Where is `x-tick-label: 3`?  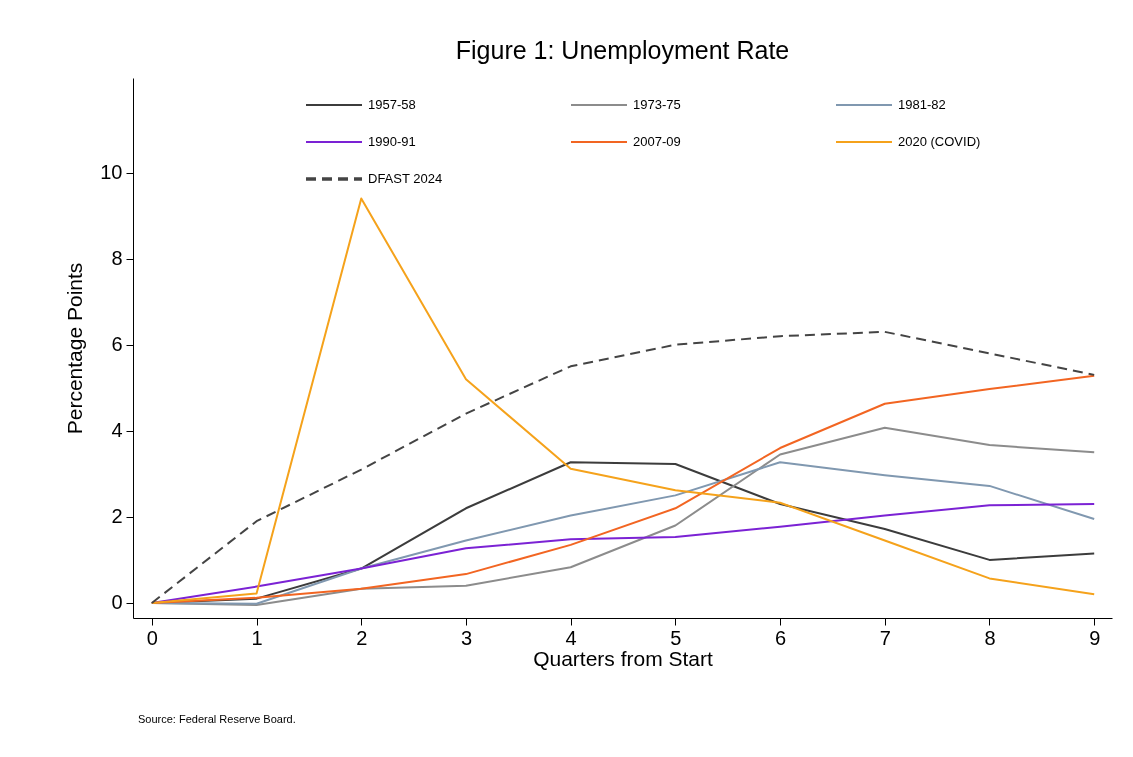 x-tick-label: 3 is located at coordinates (466, 637).